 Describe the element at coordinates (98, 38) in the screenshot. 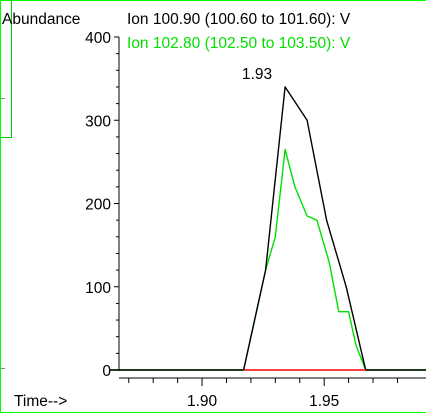

I see `y-tick-label: 400` at that location.